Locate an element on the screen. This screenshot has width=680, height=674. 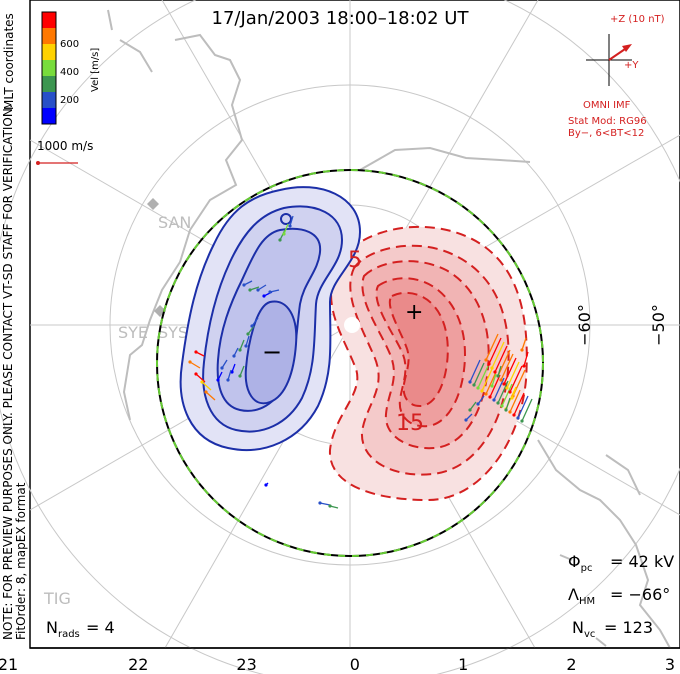
imf-y-label: +Y is located at coordinates (631, 65).